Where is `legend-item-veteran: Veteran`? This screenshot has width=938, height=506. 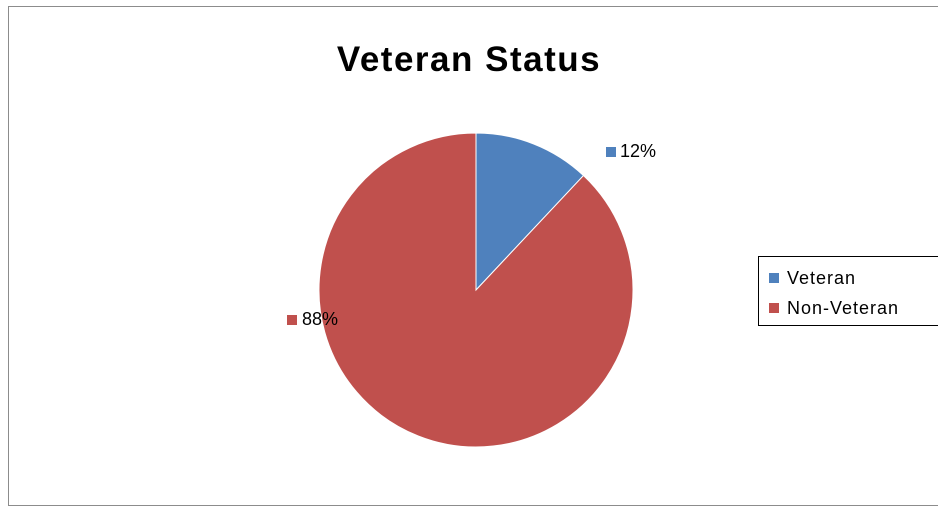
legend-item-veteran: Veteran is located at coordinates (812, 278).